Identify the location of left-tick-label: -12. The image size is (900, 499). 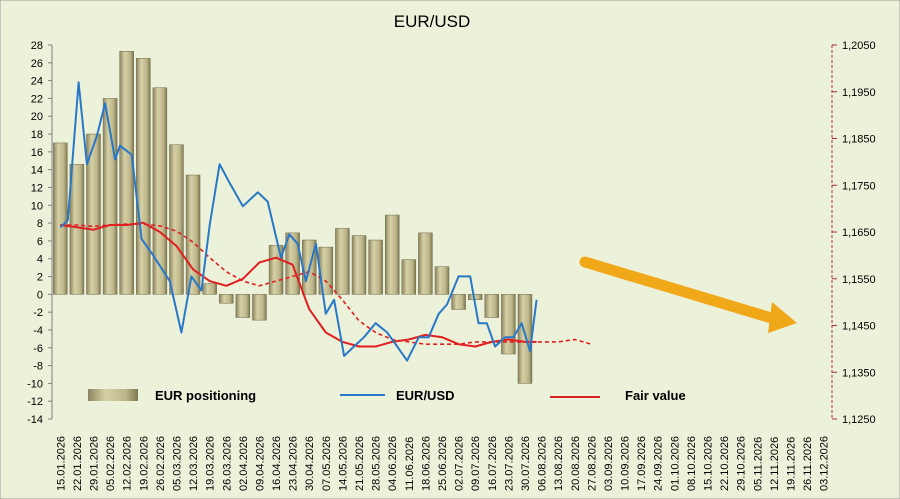
(35, 402).